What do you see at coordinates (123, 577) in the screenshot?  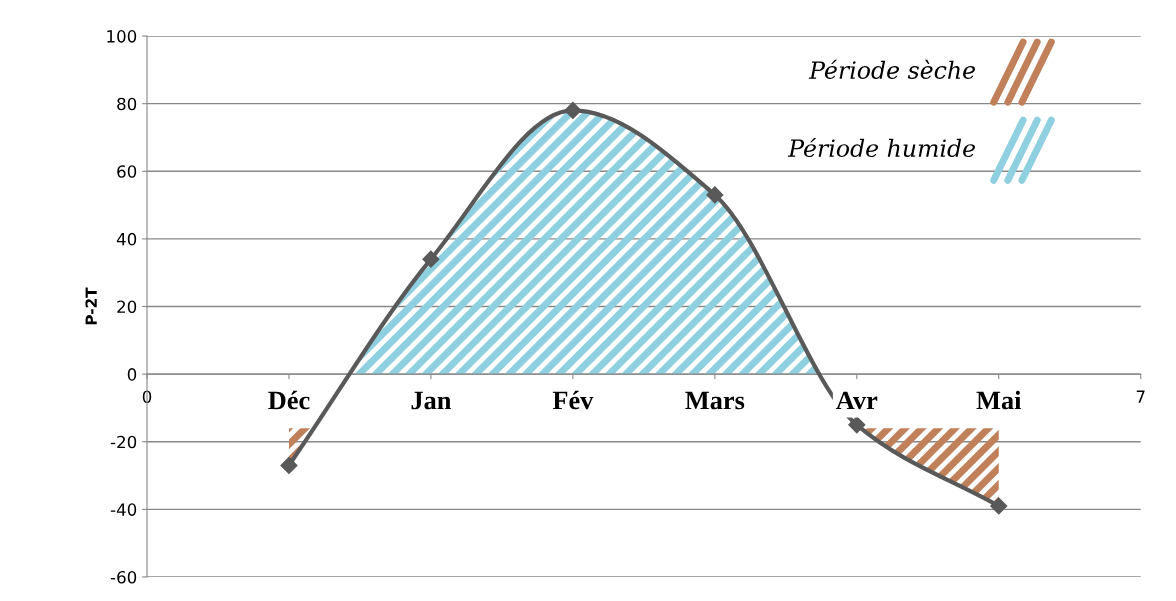 I see `y-tick-label: -60` at bounding box center [123, 577].